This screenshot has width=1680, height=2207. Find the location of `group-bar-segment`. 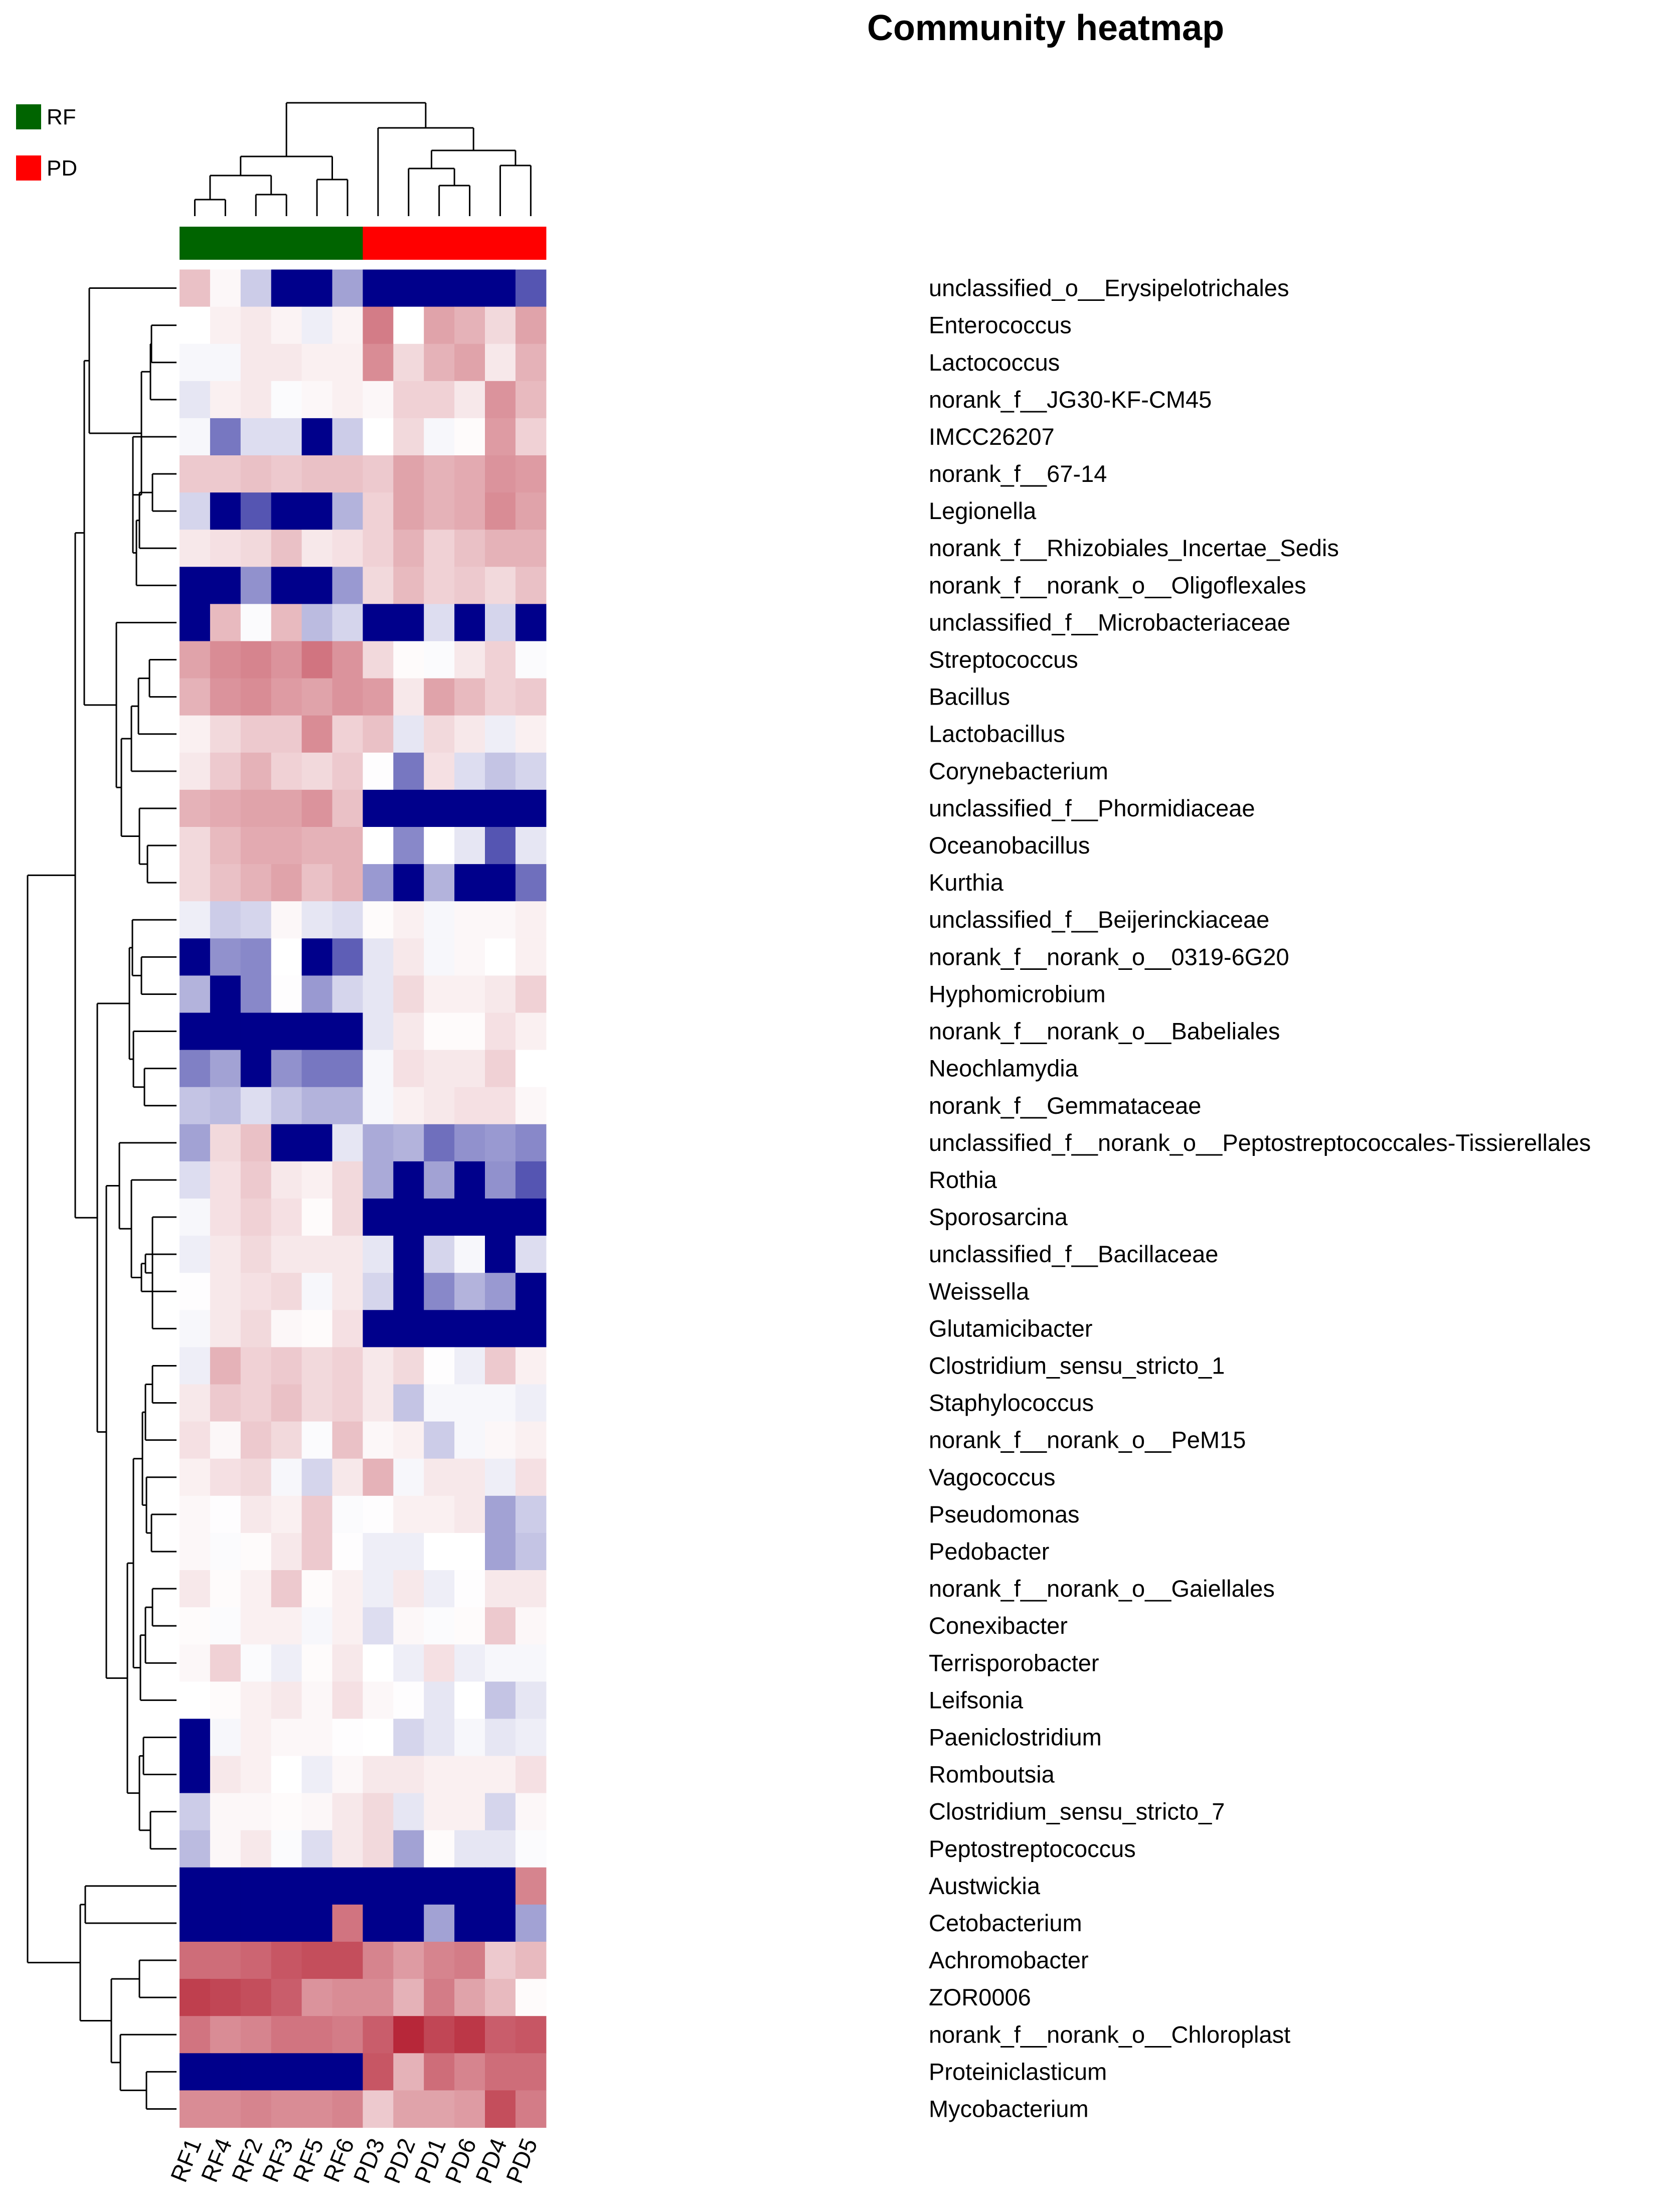

group-bar-segment is located at coordinates (378, 243).